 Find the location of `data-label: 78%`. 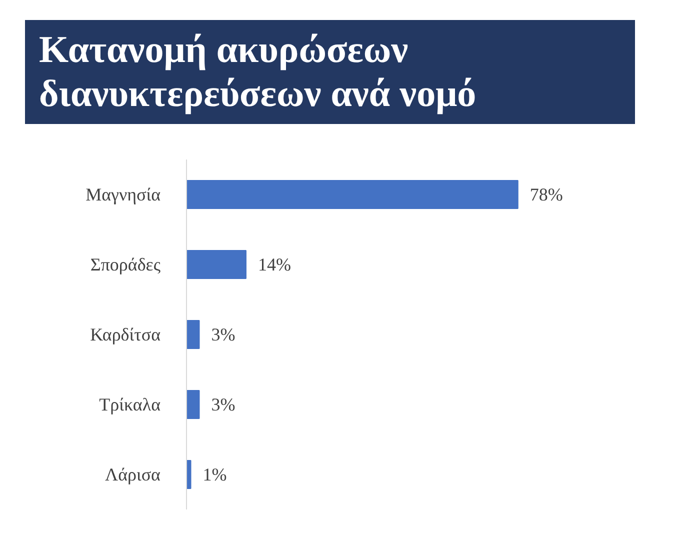

data-label: 78% is located at coordinates (546, 194).